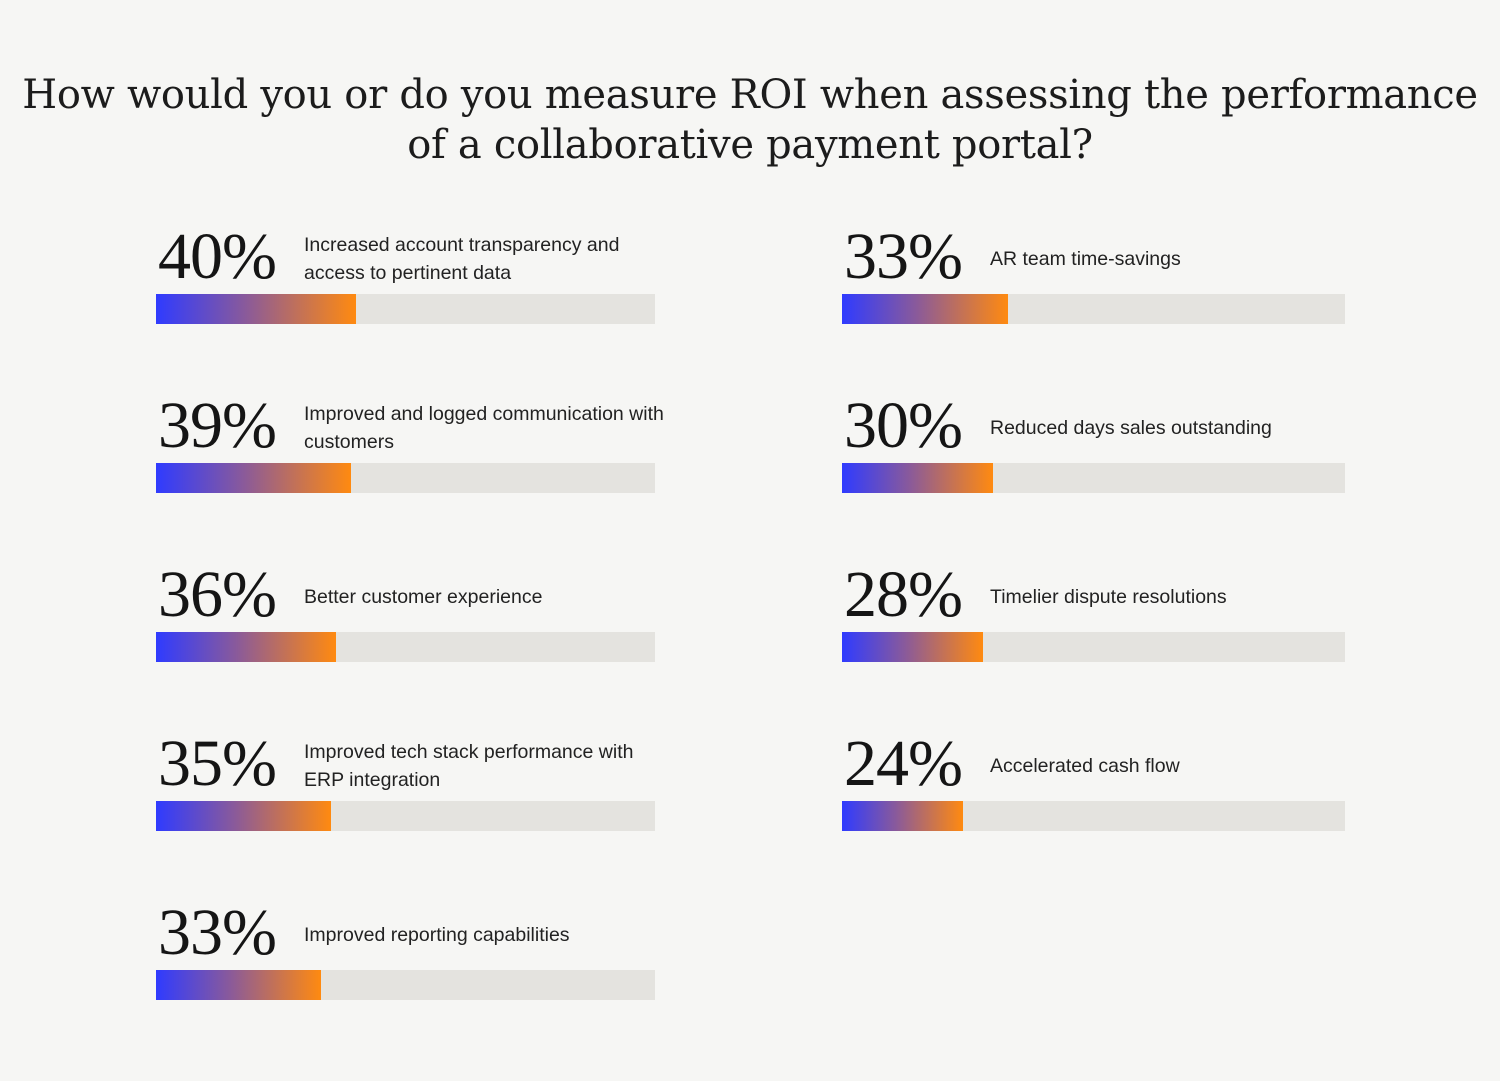 The width and height of the screenshot is (1500, 1081). What do you see at coordinates (407, 955) in the screenshot?
I see `stat-item: 33% Improved reporting capabilities` at bounding box center [407, 955].